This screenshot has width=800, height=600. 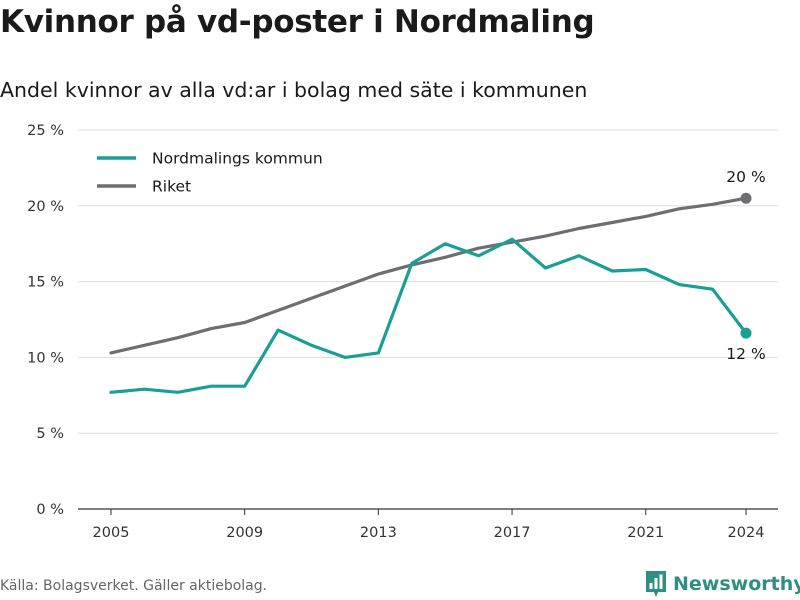 What do you see at coordinates (45, 207) in the screenshot?
I see `y-tick-label: 20 %` at bounding box center [45, 207].